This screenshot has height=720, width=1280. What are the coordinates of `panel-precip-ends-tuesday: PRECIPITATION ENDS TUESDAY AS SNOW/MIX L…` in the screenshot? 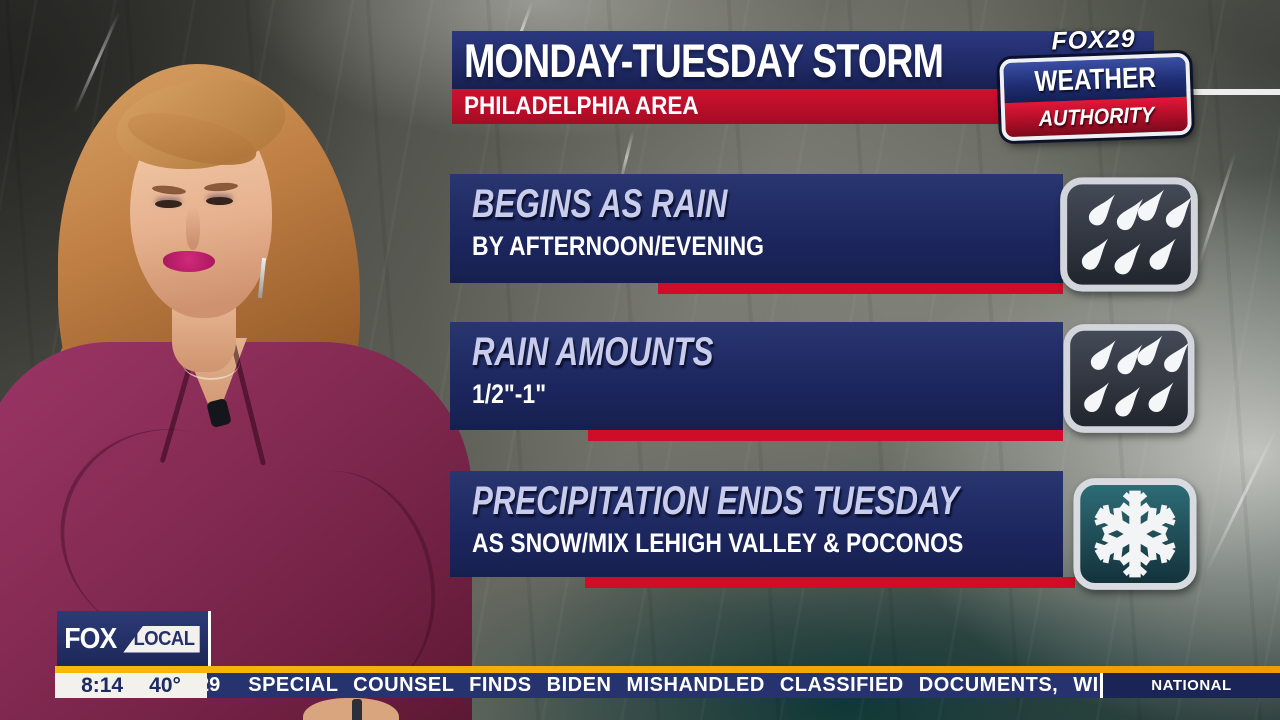 It's located at (756, 524).